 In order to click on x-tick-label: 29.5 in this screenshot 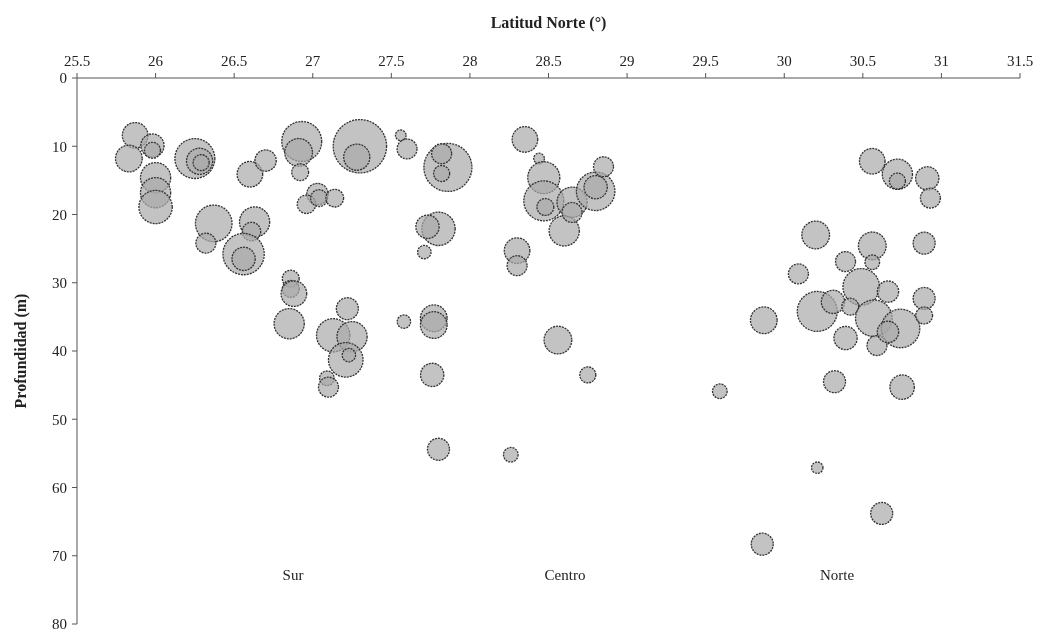, I will do `click(705, 61)`.